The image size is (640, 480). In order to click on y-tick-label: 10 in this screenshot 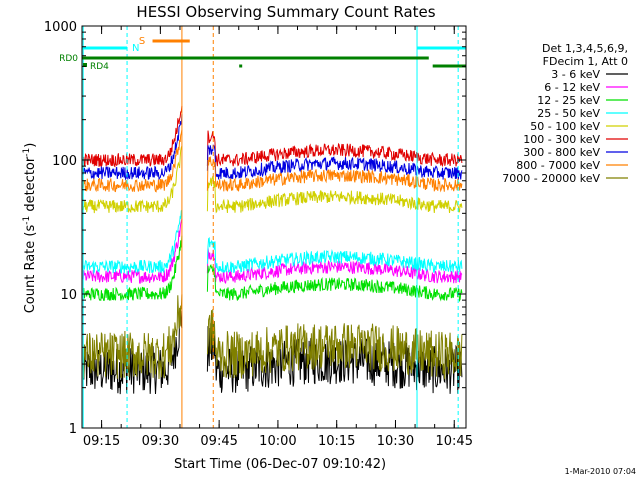, I will do `click(68, 295)`.